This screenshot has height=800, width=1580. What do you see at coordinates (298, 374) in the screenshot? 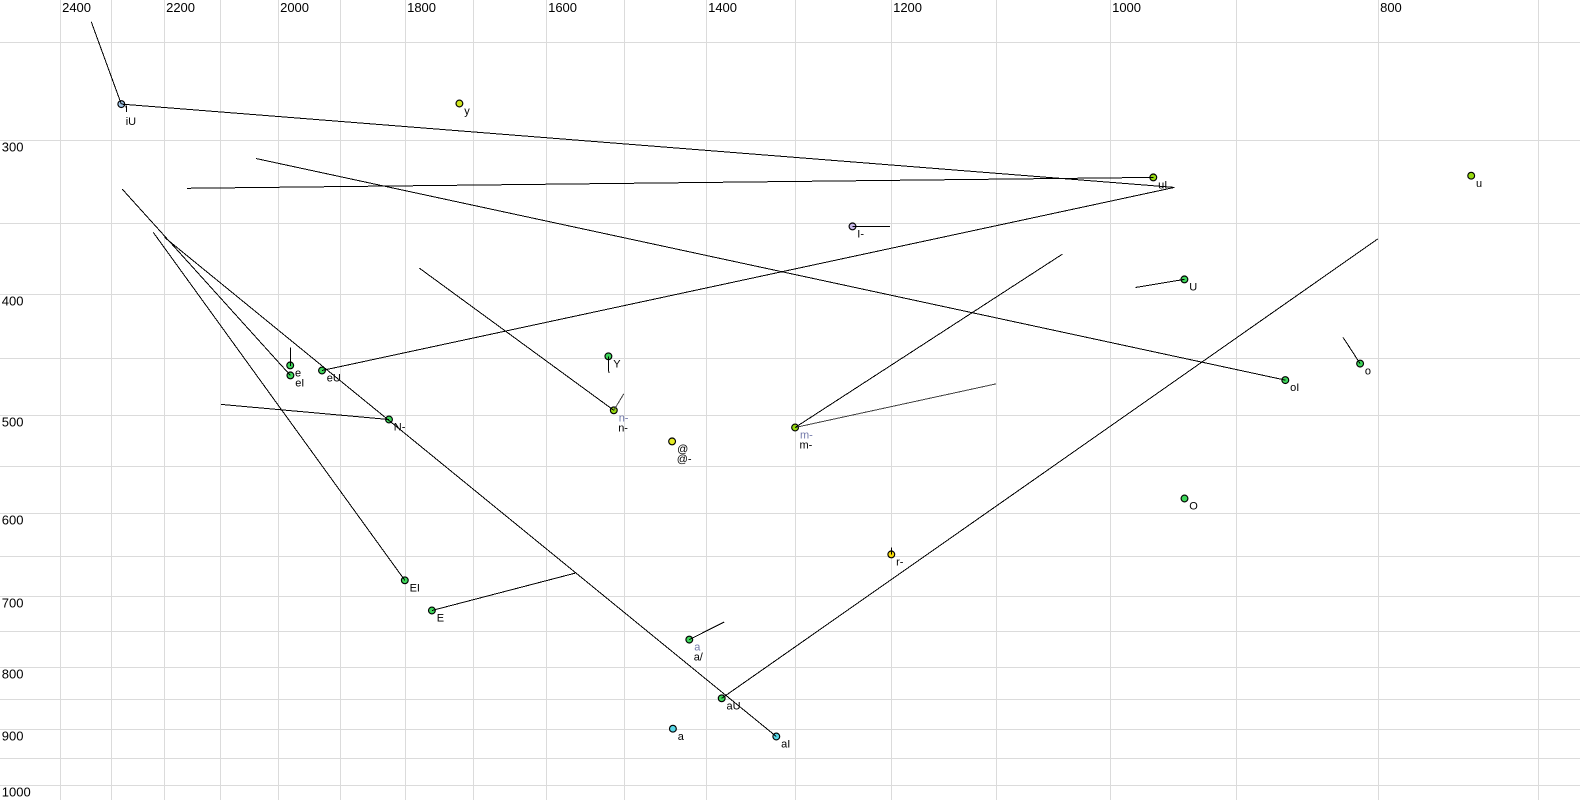
I see `svg-text: e` at bounding box center [298, 374].